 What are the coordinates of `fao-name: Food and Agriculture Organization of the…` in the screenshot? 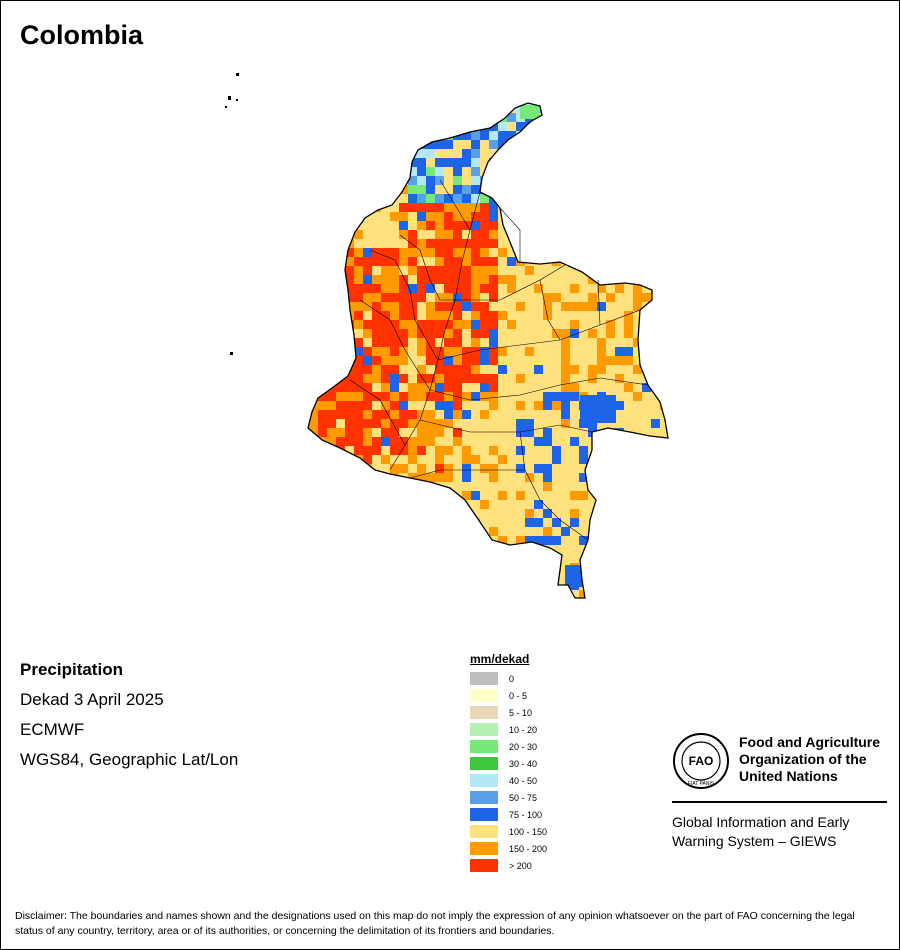 It's located at (819, 759).